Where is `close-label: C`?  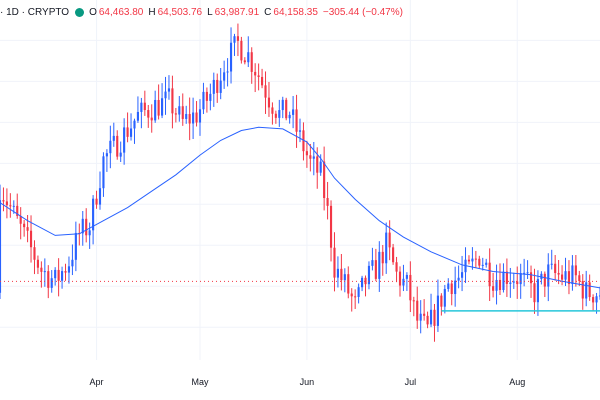 close-label: C is located at coordinates (268, 12).